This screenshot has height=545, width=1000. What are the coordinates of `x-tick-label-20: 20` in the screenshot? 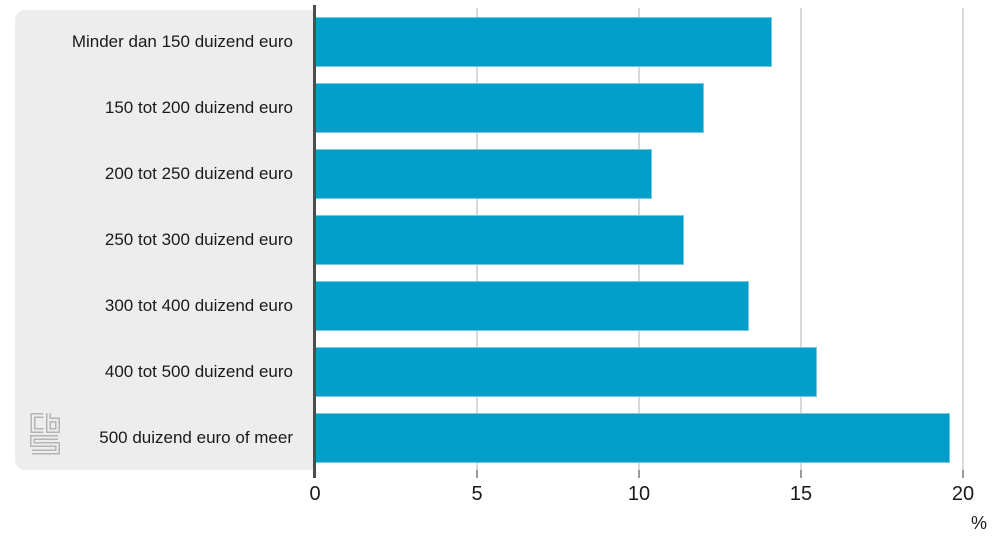 It's located at (963, 494).